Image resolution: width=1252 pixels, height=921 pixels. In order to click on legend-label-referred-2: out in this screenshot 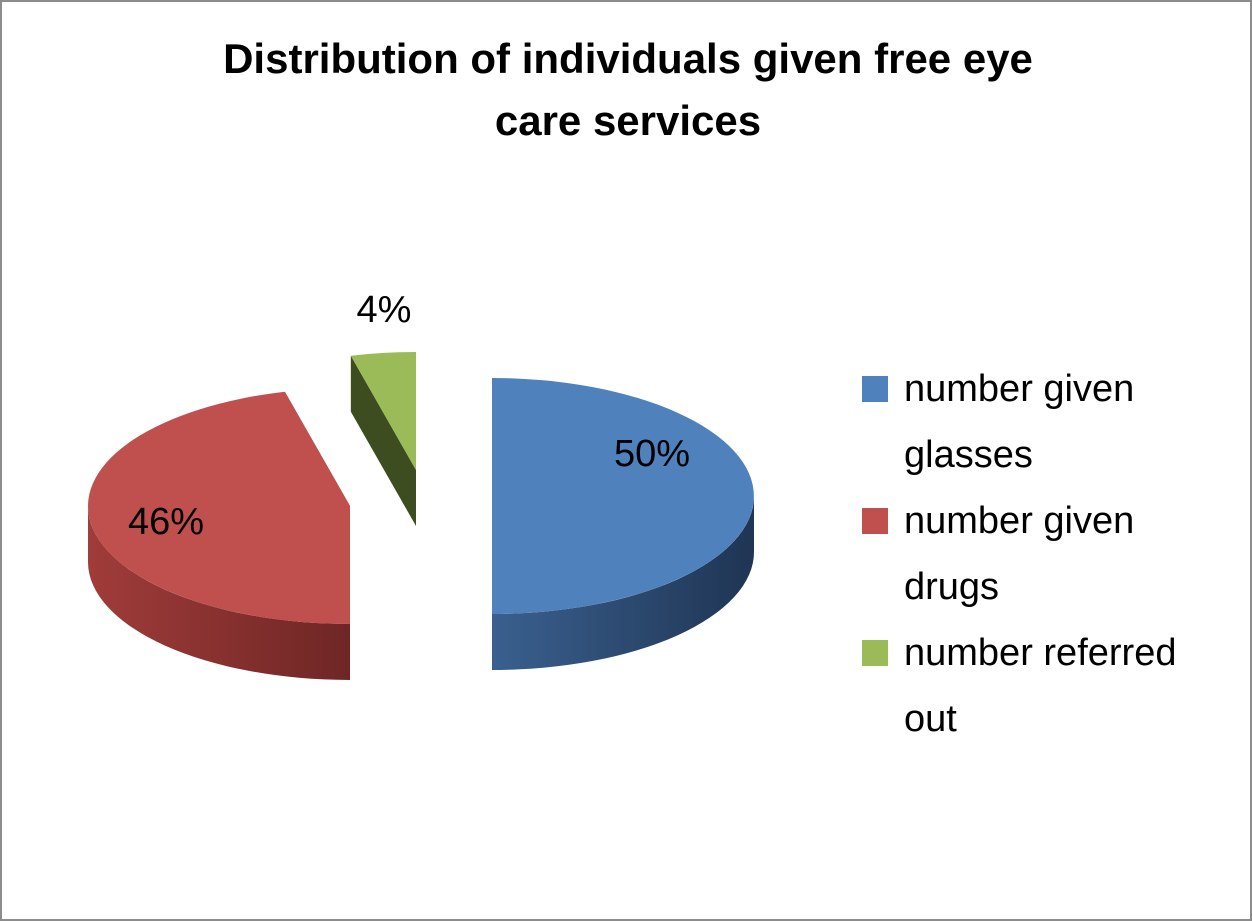, I will do `click(930, 719)`.